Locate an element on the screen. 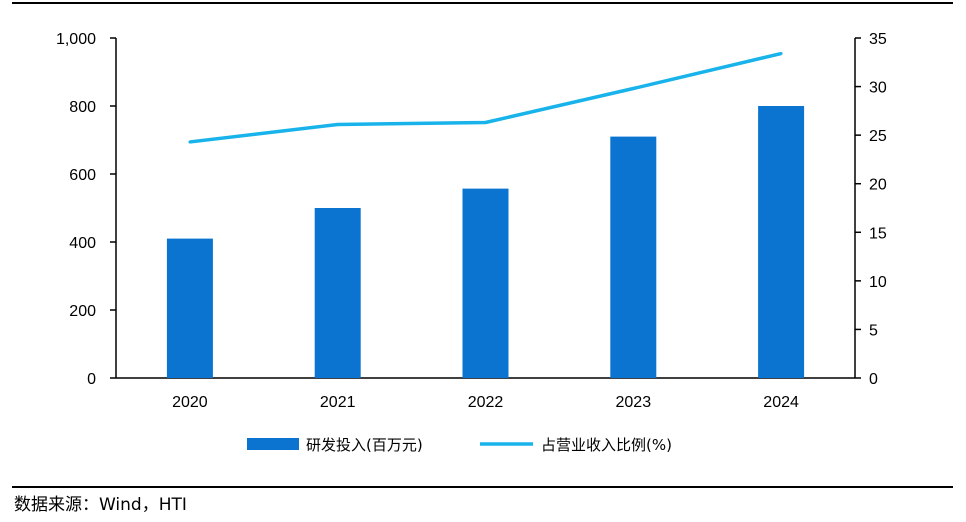 The height and width of the screenshot is (522, 966). right-tick-label: 25 is located at coordinates (878, 136).